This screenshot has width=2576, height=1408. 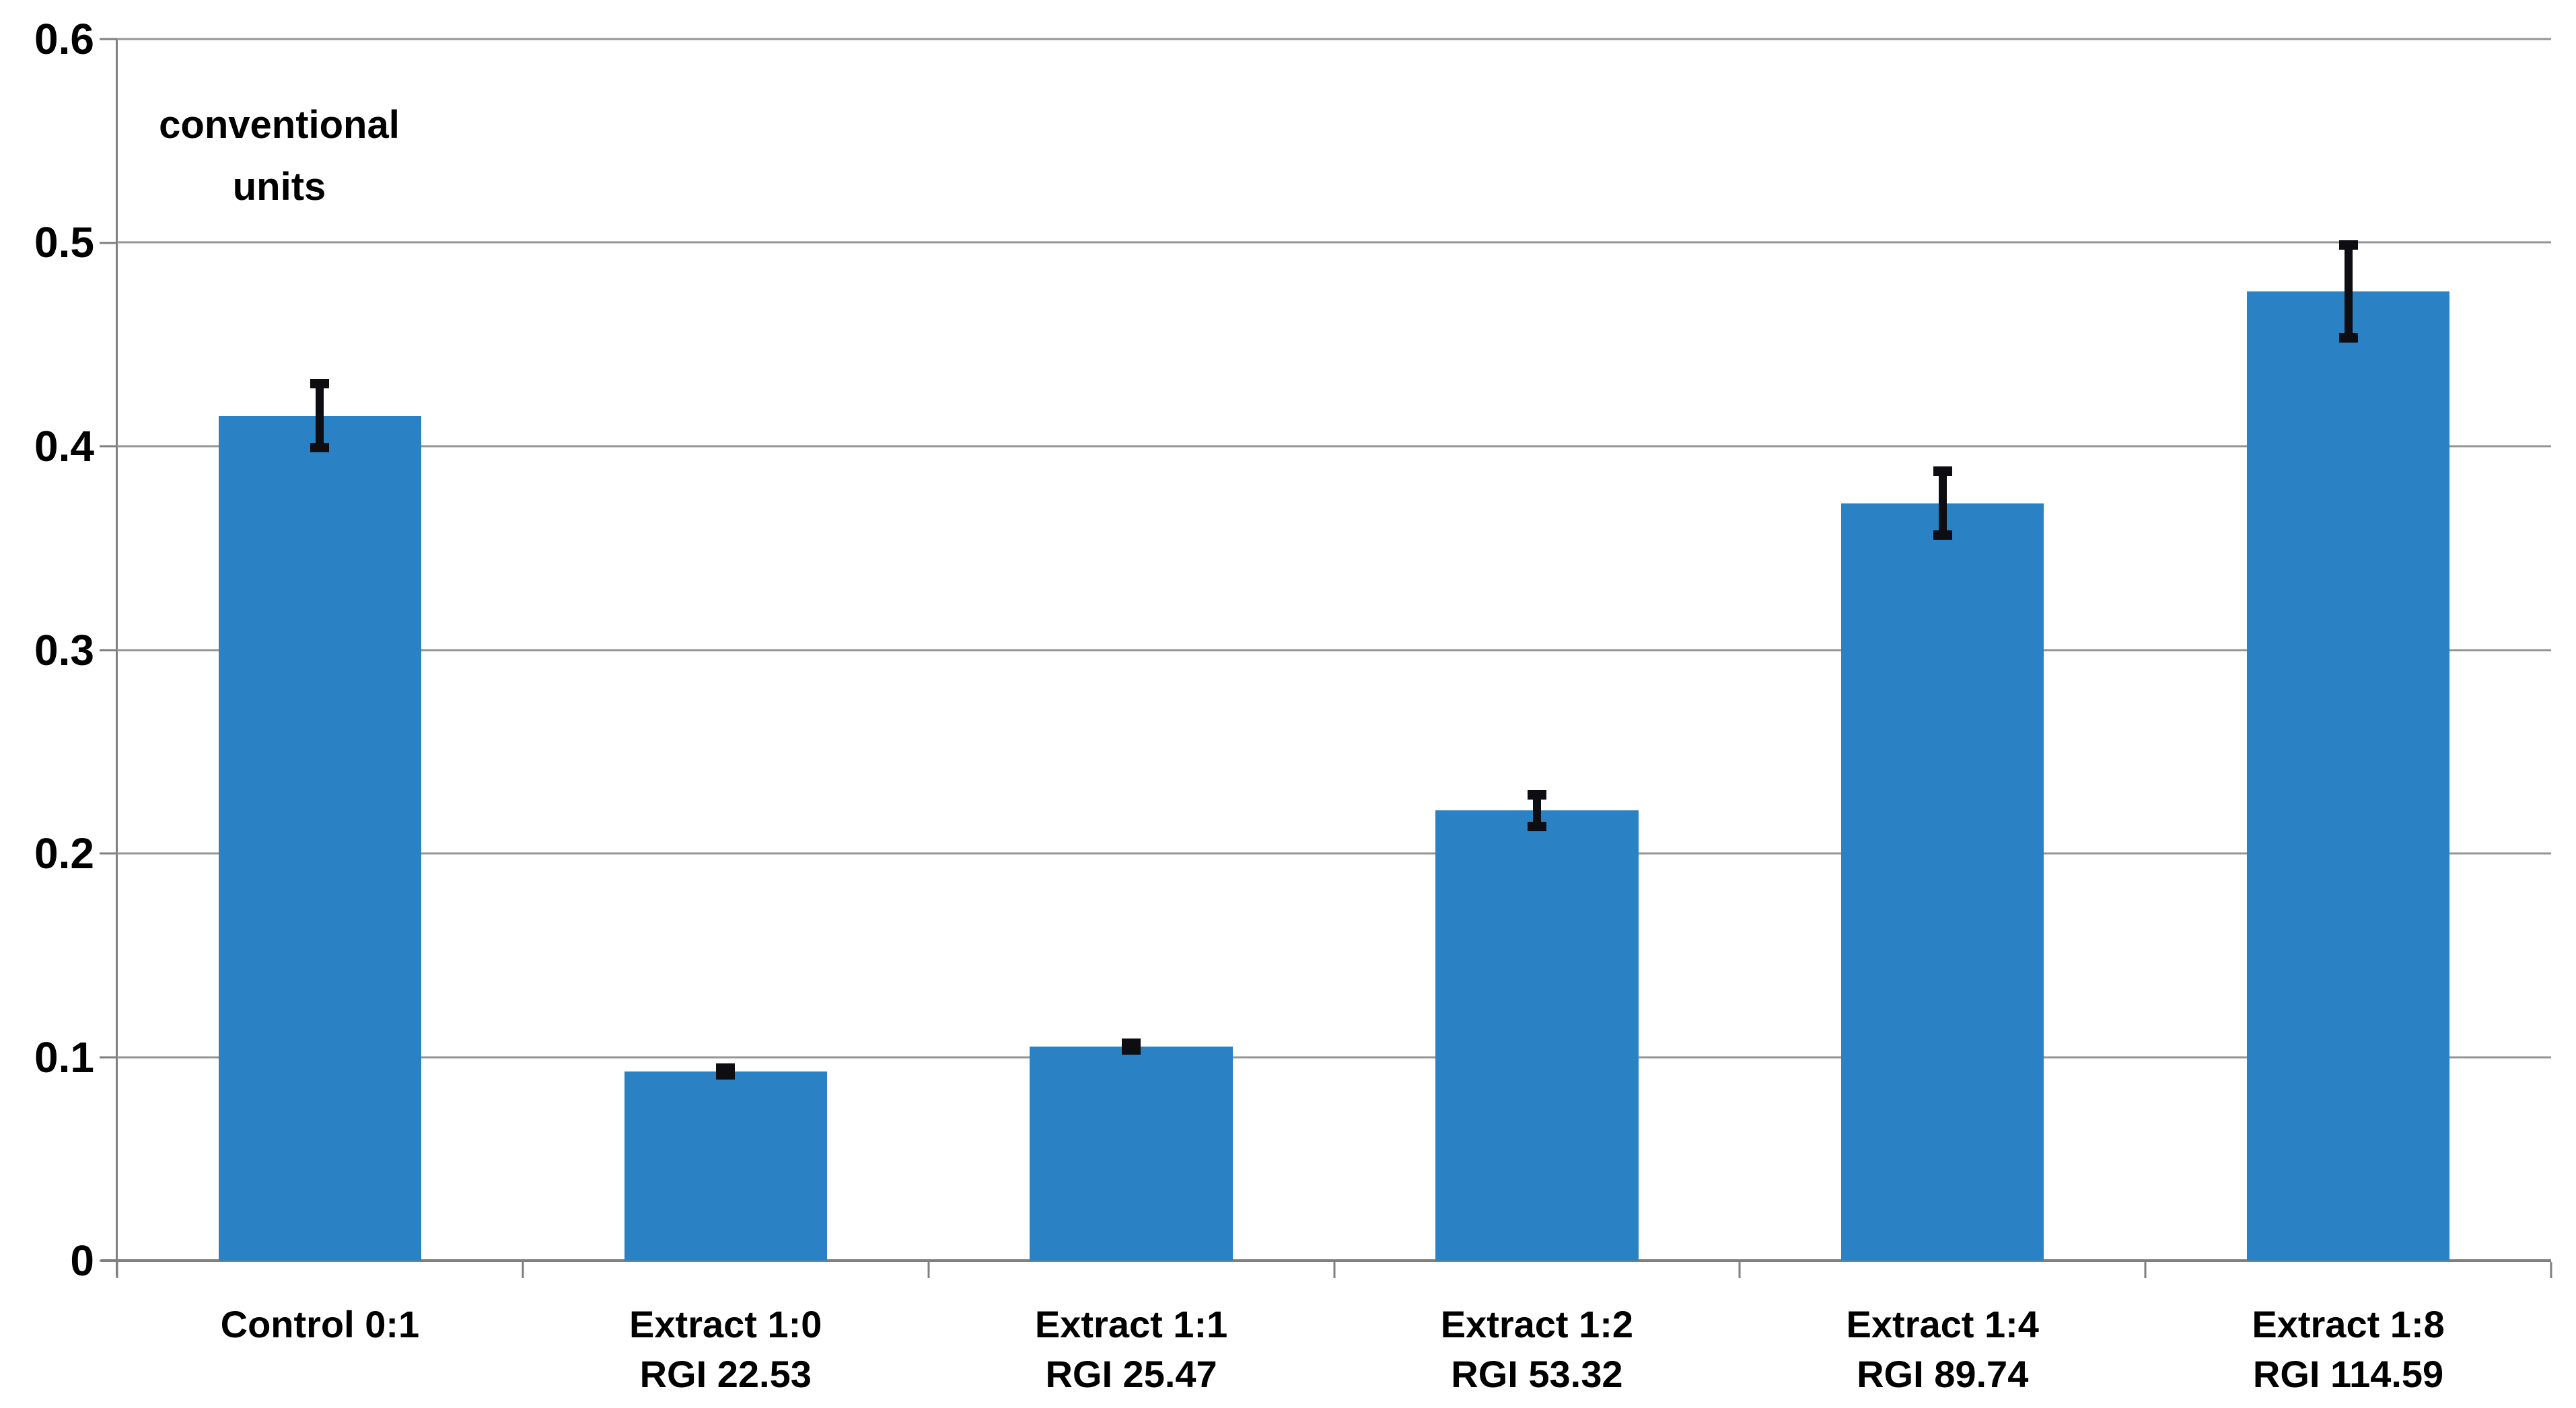 What do you see at coordinates (320, 1349) in the screenshot?
I see `category-label: Control 0:1` at bounding box center [320, 1349].